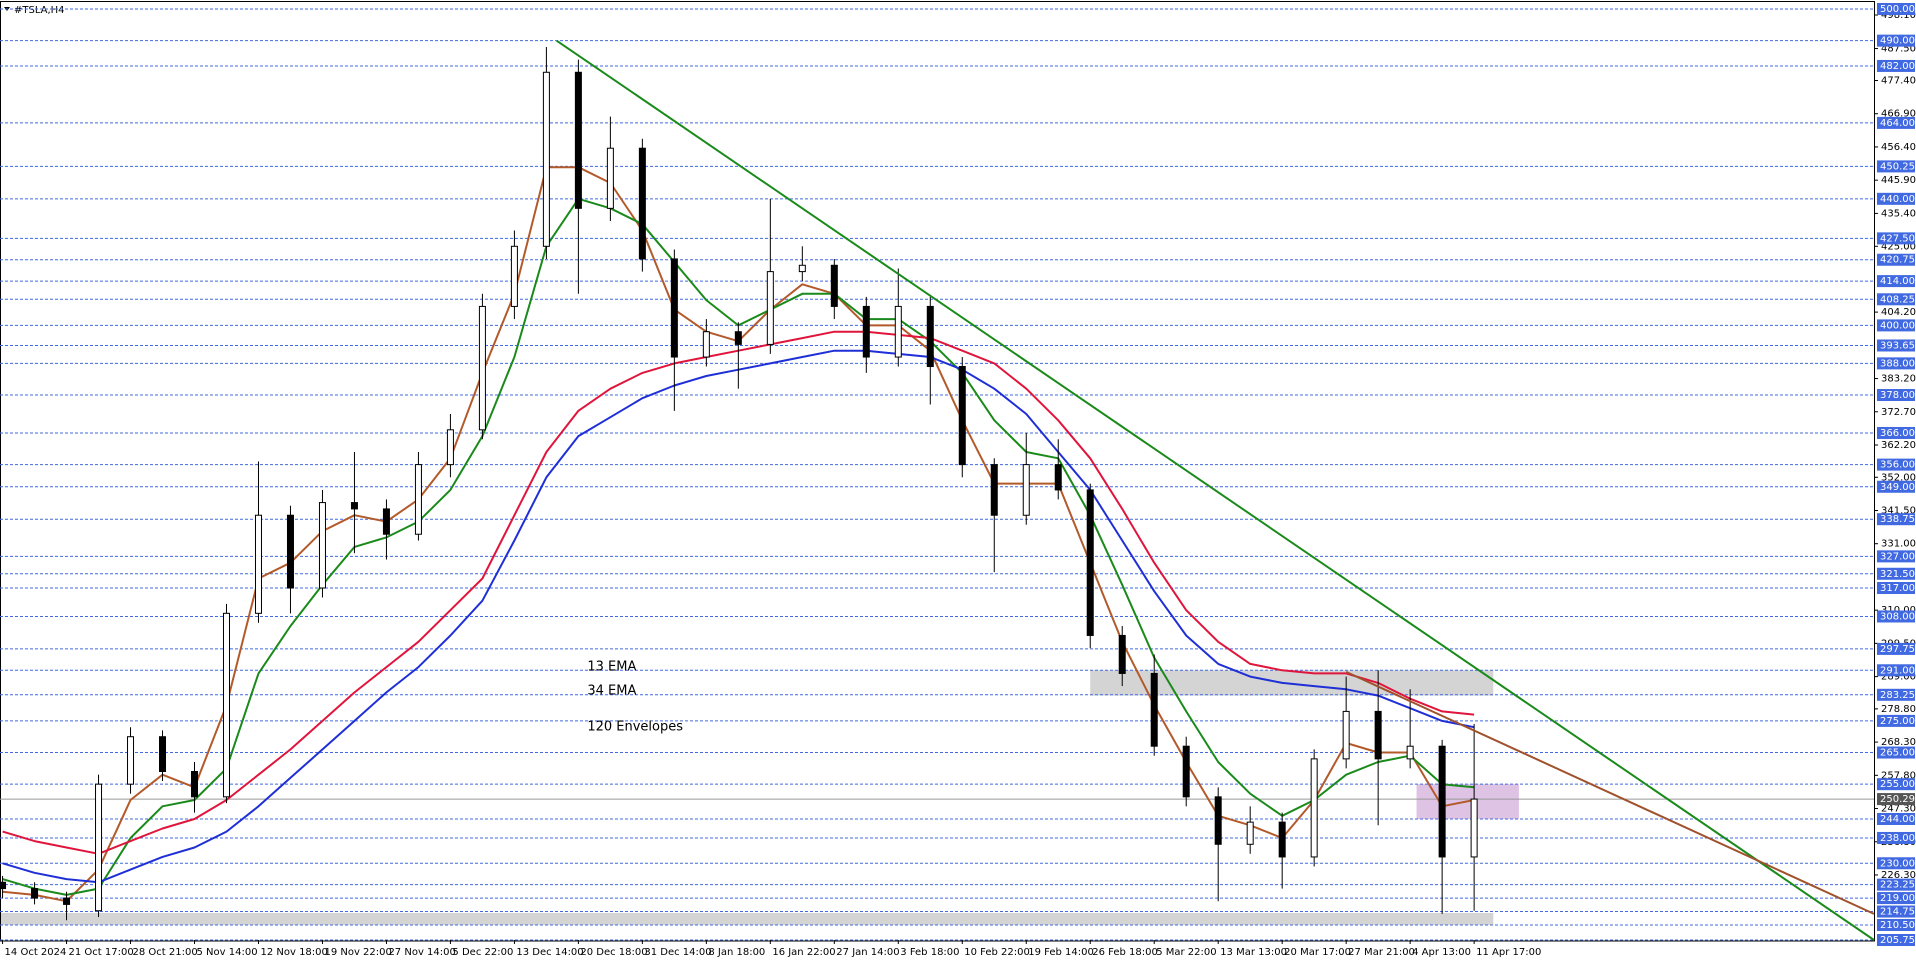 The image size is (1916, 963). Describe the element at coordinates (1125, 952) in the screenshot. I see `x-tick-label: 26 Feb 18:00` at that location.